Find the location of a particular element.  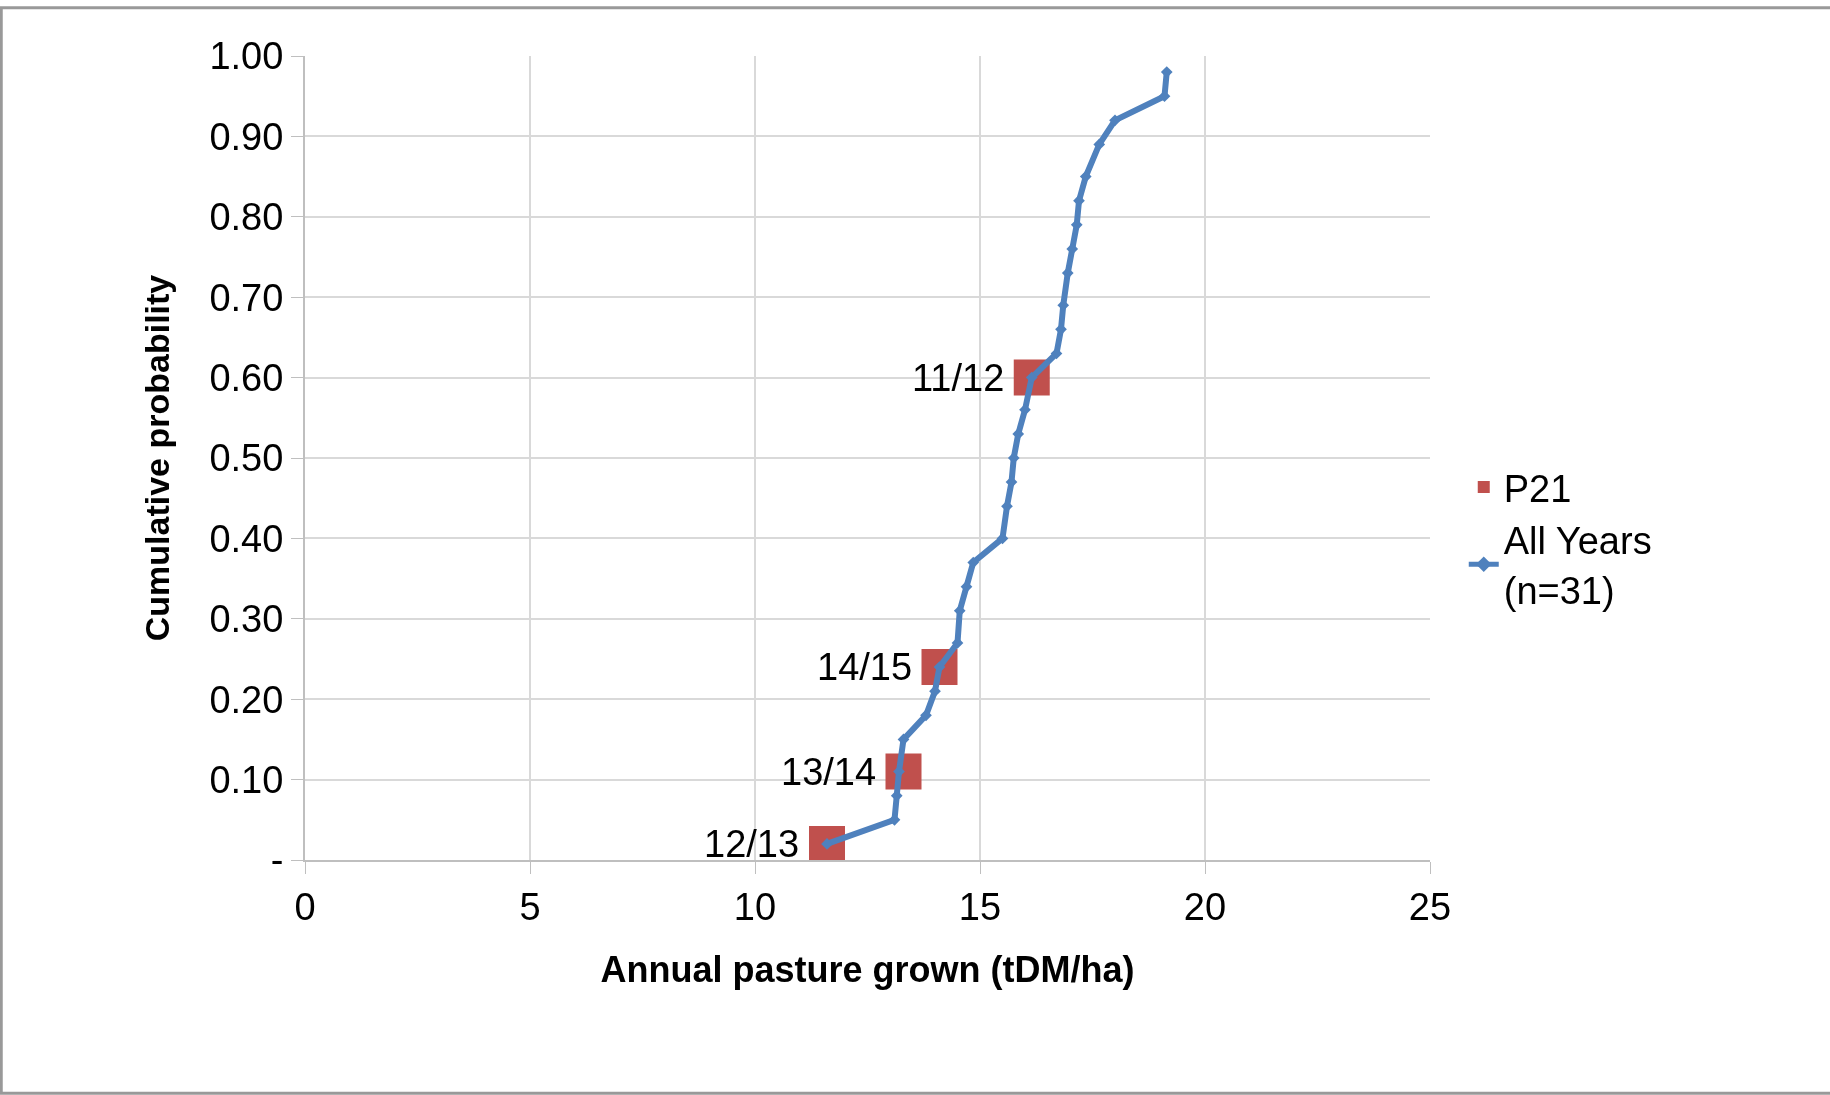

x-tick-label: 20 is located at coordinates (1205, 906).